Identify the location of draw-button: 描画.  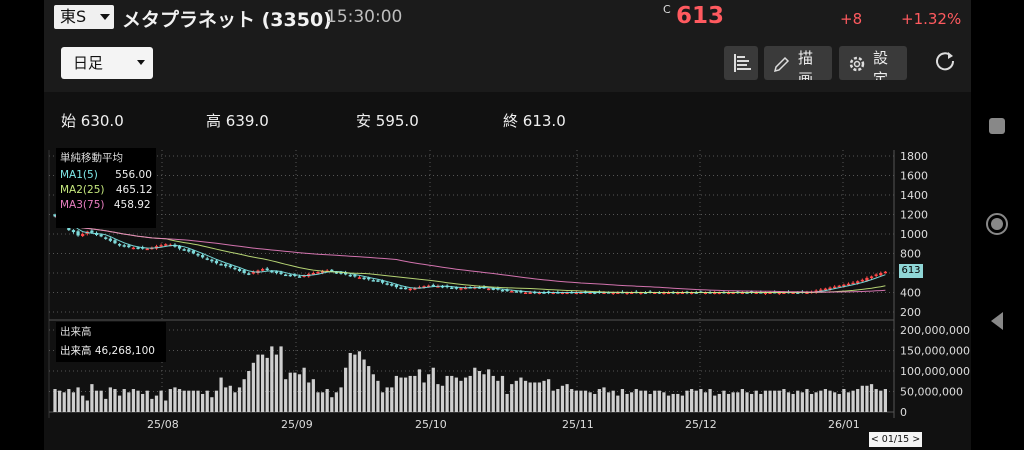
(798, 63).